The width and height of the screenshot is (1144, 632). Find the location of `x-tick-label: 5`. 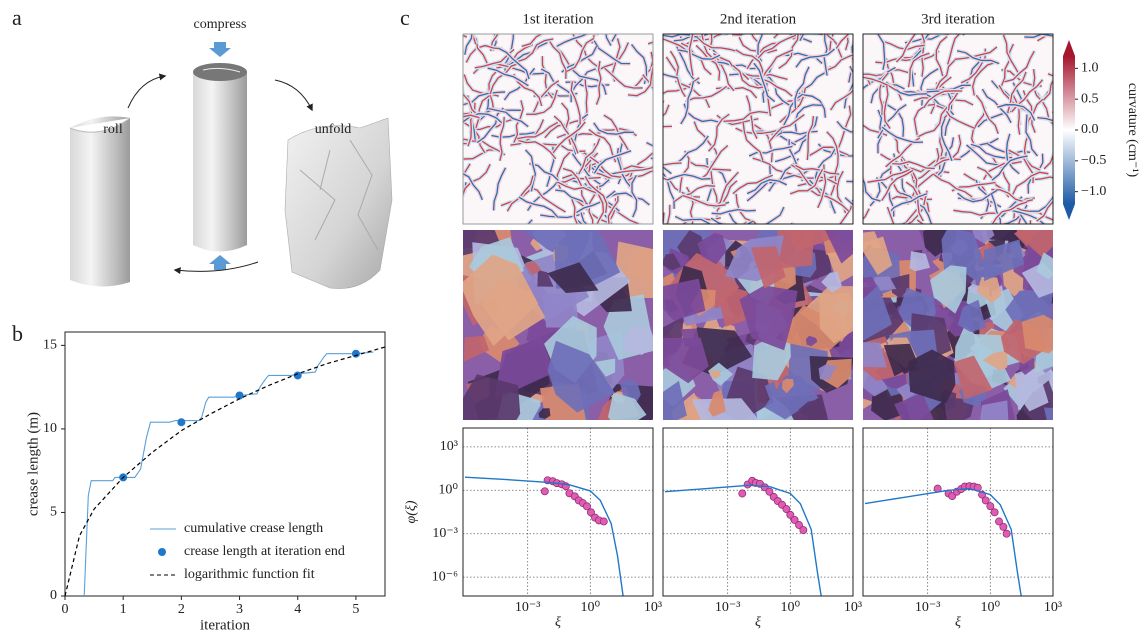

x-tick-label: 5 is located at coordinates (355, 609).